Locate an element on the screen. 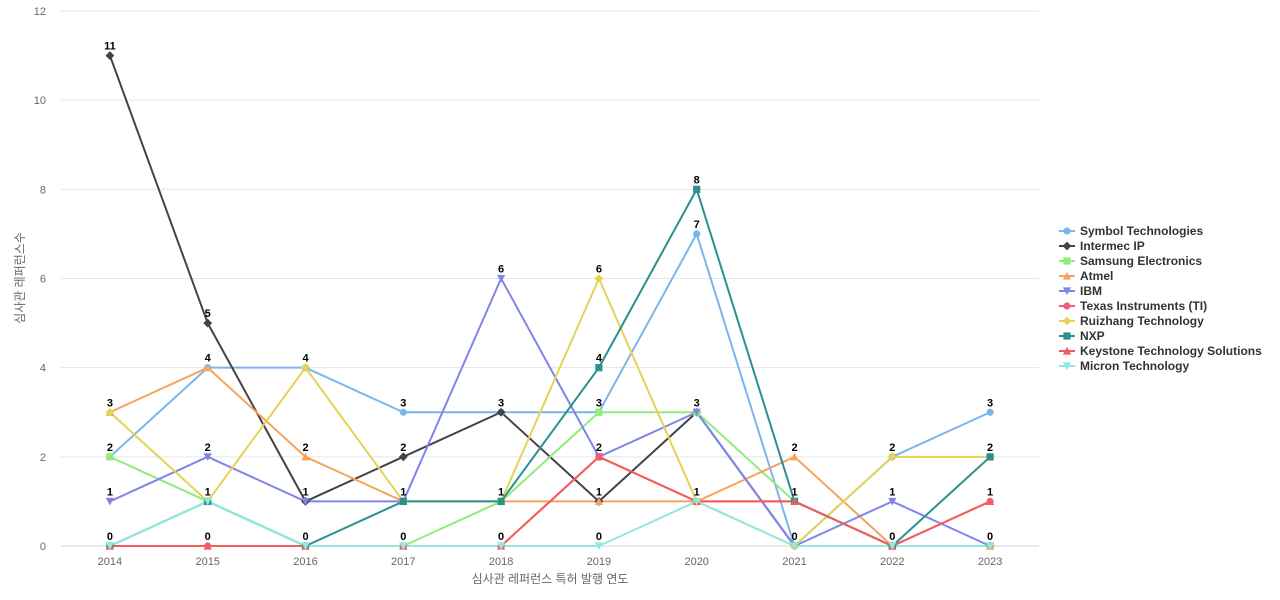  legend-label: Keystone Technology Solutions is located at coordinates (1171, 351).